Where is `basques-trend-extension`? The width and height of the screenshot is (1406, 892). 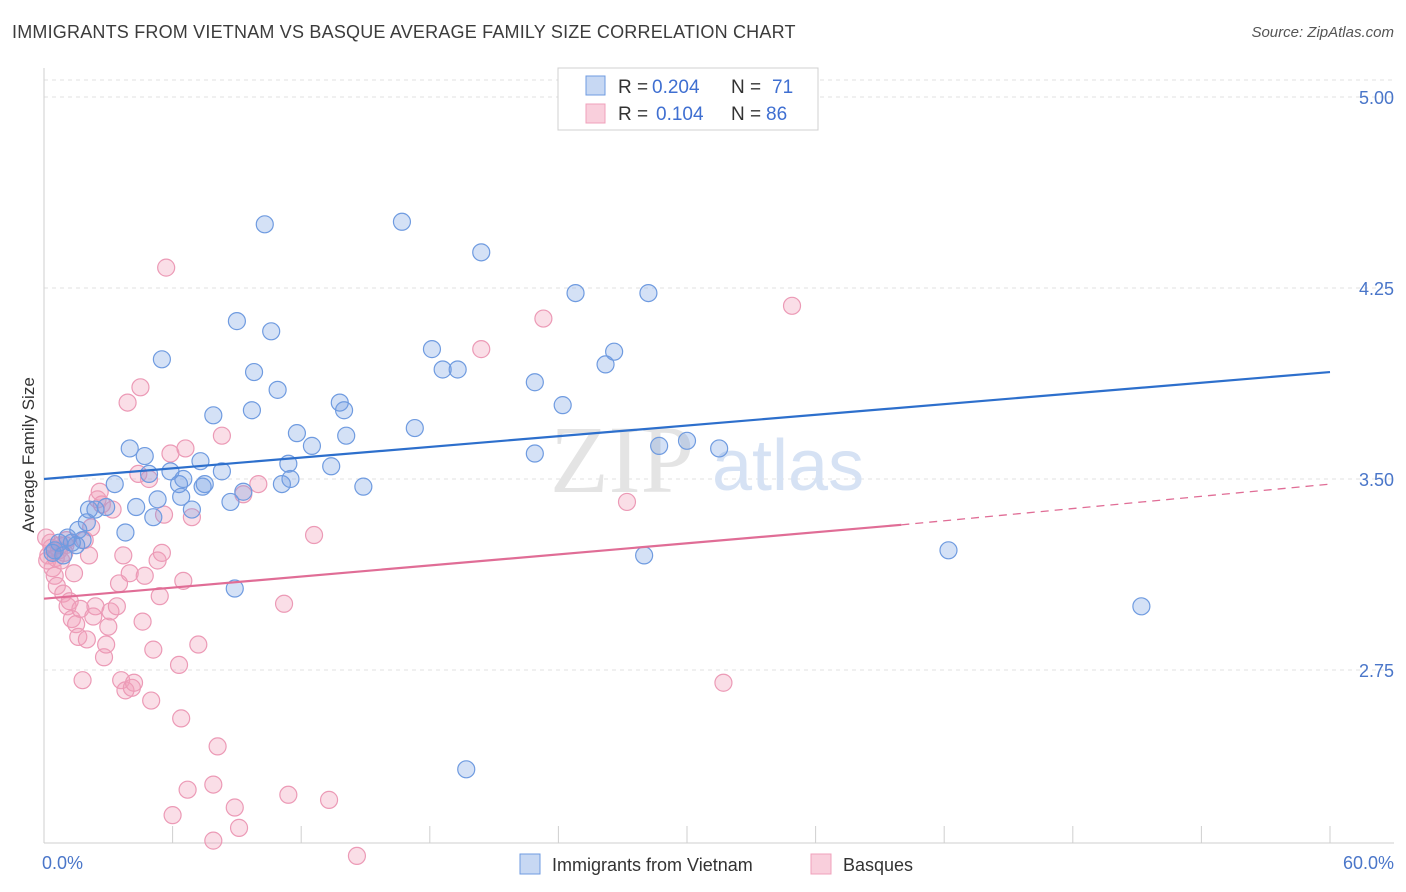 basques-trend-extension is located at coordinates (1116, 504).